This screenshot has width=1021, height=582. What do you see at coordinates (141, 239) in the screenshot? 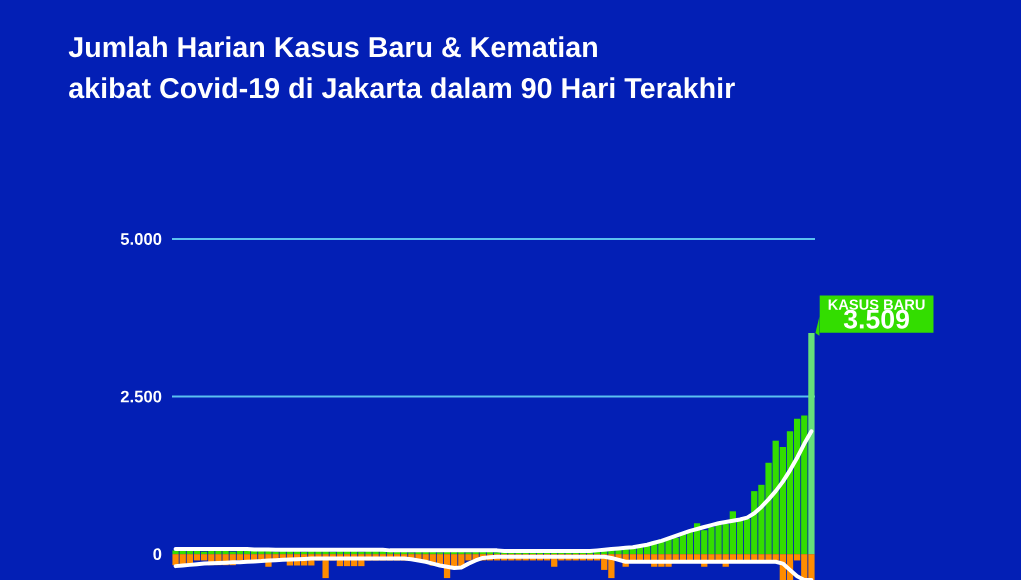
I see `y-tick-label: 5.000` at bounding box center [141, 239].